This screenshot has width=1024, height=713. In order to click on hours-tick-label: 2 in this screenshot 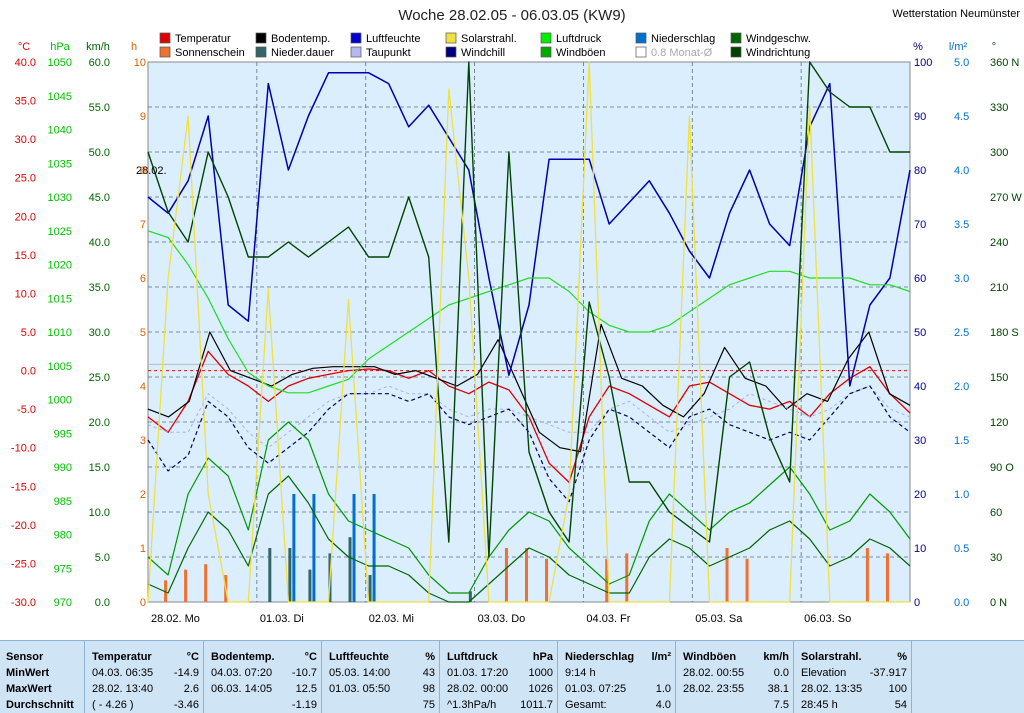, I will do `click(143, 495)`.